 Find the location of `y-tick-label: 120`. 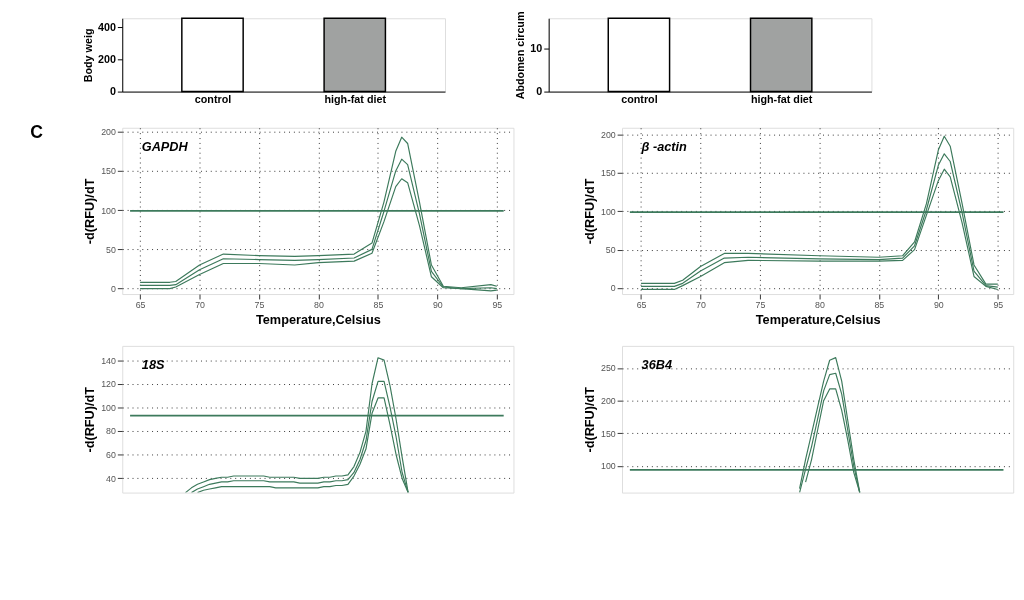

y-tick-label: 120 is located at coordinates (108, 384).